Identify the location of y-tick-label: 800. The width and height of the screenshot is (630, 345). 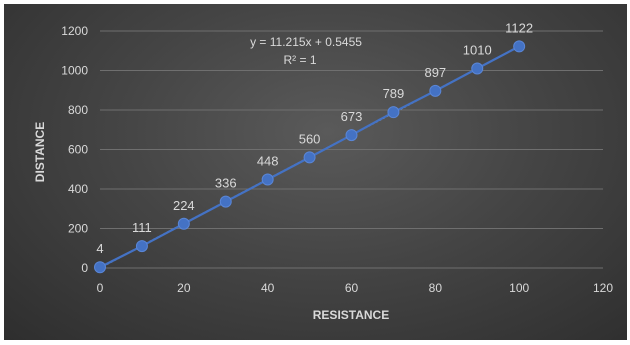
(78, 110).